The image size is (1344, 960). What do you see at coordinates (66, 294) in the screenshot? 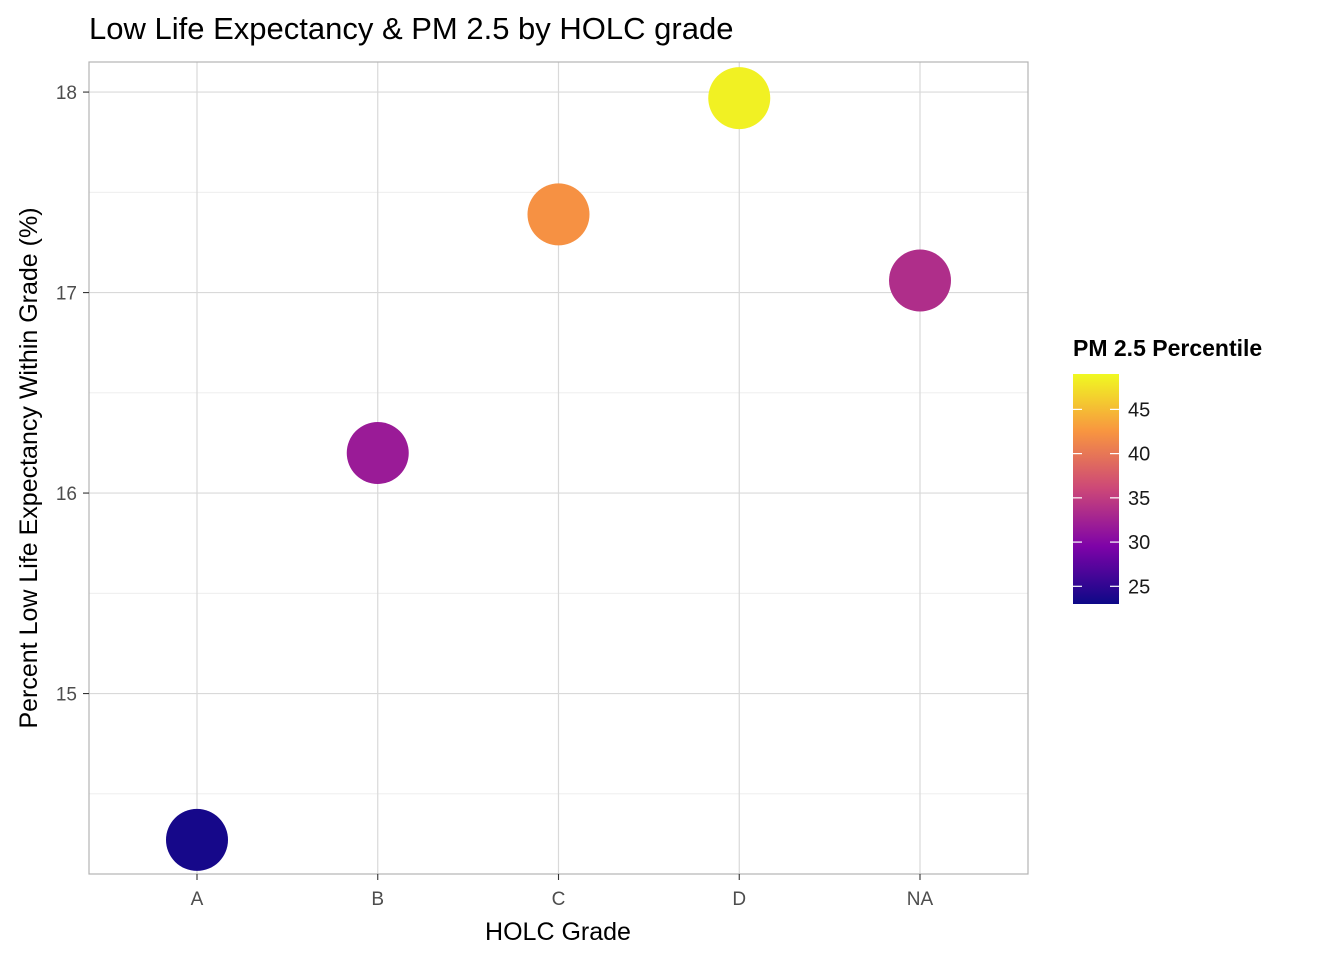
I see `y-tick-label: 17` at bounding box center [66, 294].